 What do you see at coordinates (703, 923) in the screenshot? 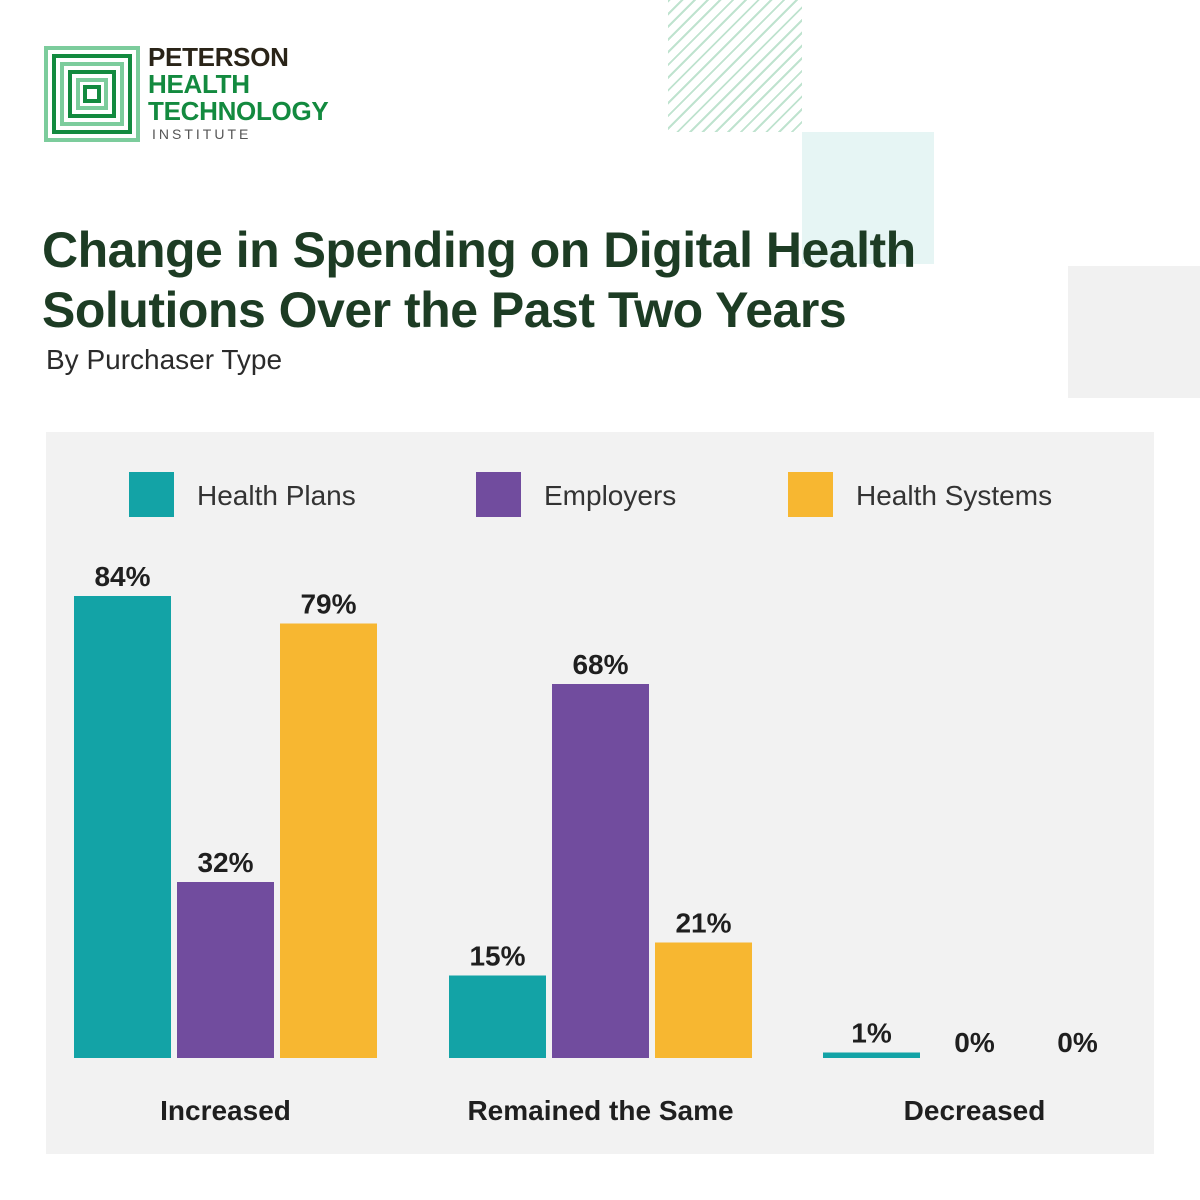
I see `value-label-remained-the-same-health-systems: 21%` at bounding box center [703, 923].